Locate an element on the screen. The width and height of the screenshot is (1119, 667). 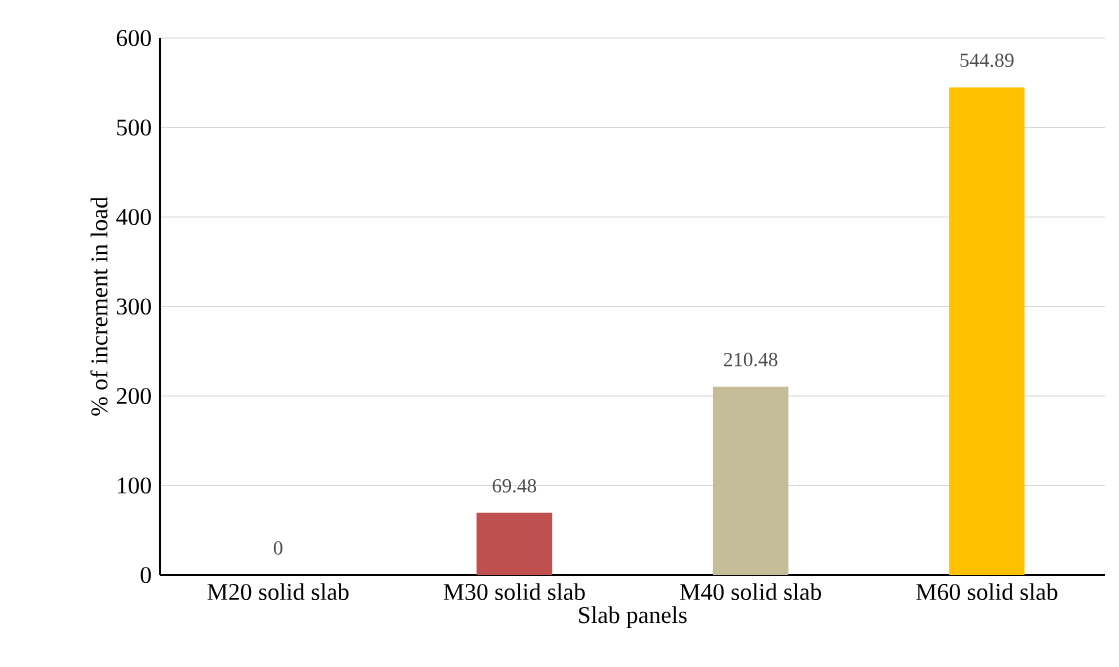
x-tick-label: M20 solid slab is located at coordinates (278, 592).